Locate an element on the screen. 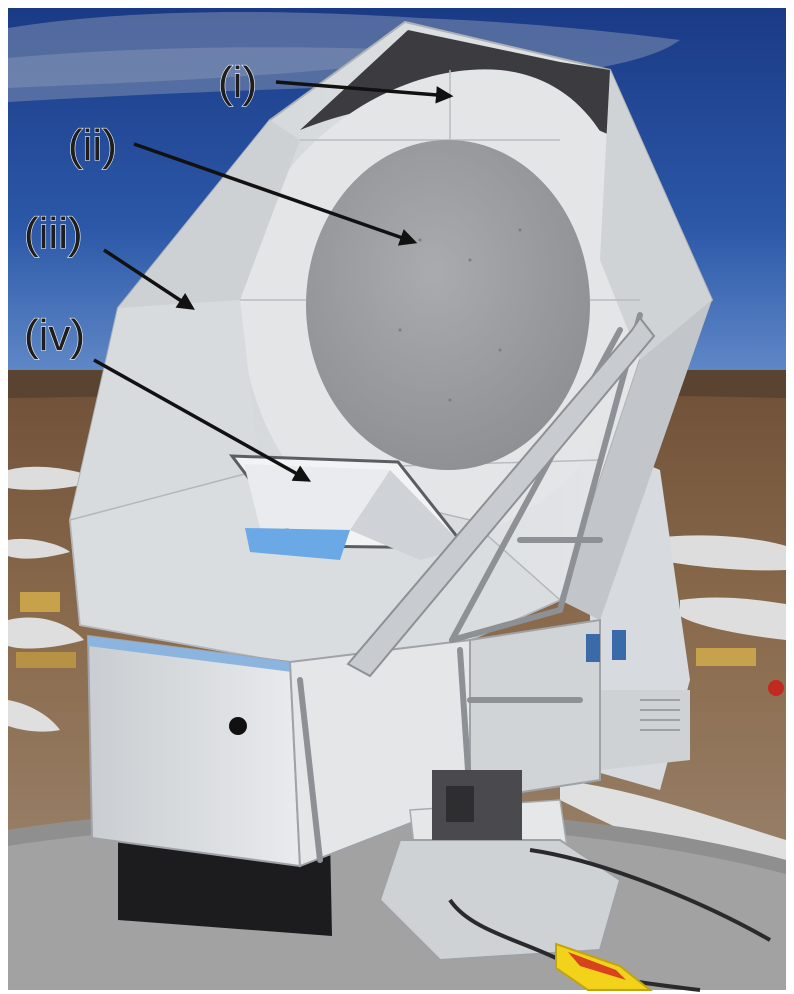 This screenshot has width=794, height=994. primary-mirror is located at coordinates (448, 305).